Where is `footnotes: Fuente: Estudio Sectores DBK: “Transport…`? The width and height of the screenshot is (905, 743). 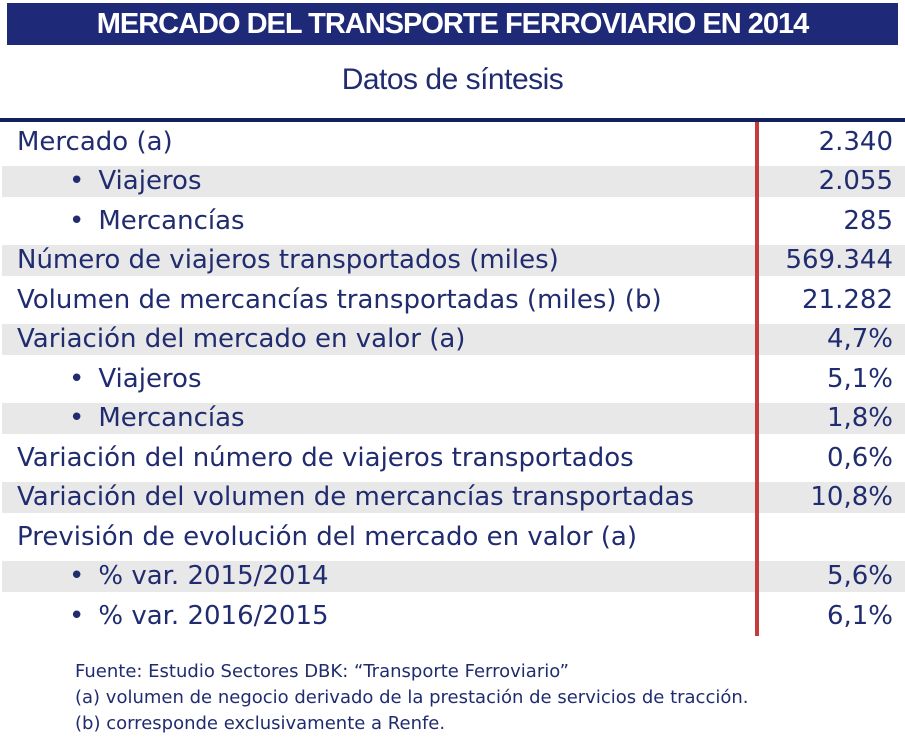
footnotes: Fuente: Estudio Sectores DBK: “Transport… is located at coordinates (412, 698).